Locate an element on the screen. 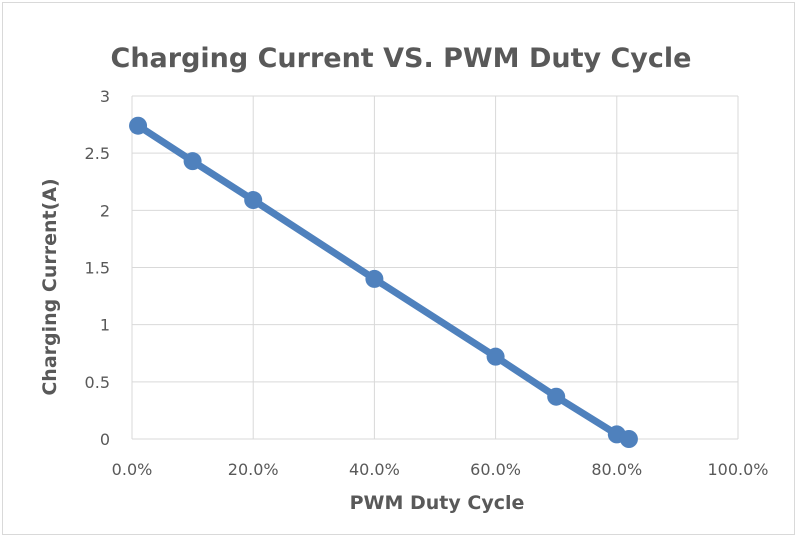  x-tick-label: 20.0% is located at coordinates (253, 469).